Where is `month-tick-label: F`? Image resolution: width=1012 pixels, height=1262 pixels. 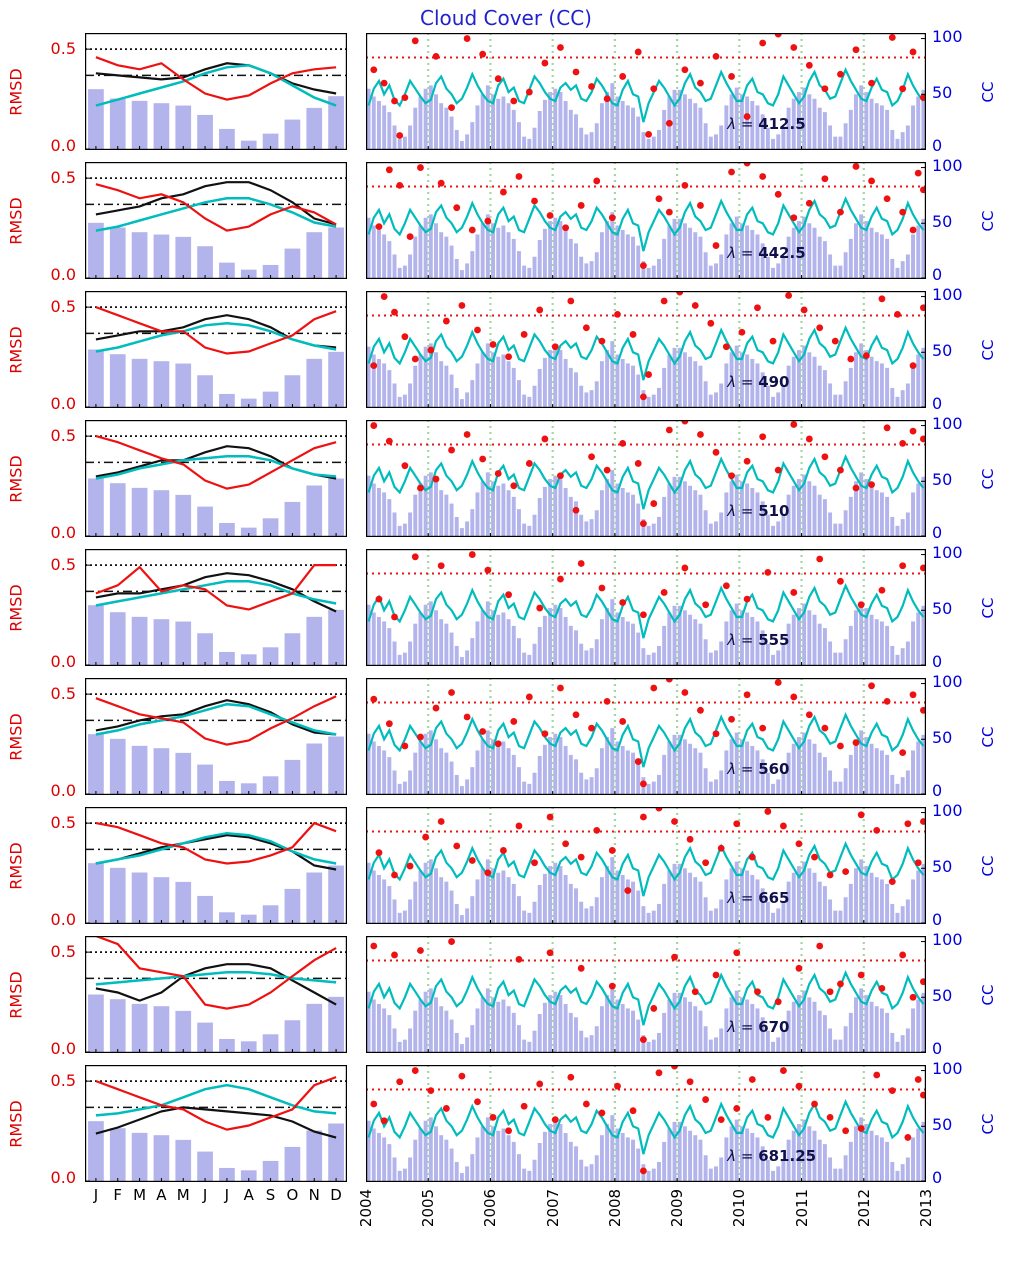
month-tick-label: F is located at coordinates (118, 1195).